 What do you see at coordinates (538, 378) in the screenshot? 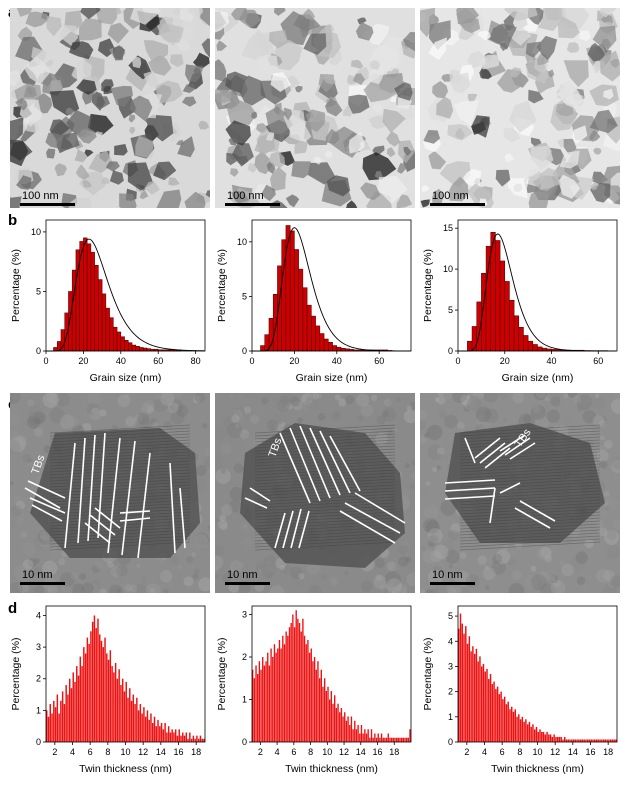
I see `x-axis-label: Grain size (nm)` at bounding box center [538, 378].